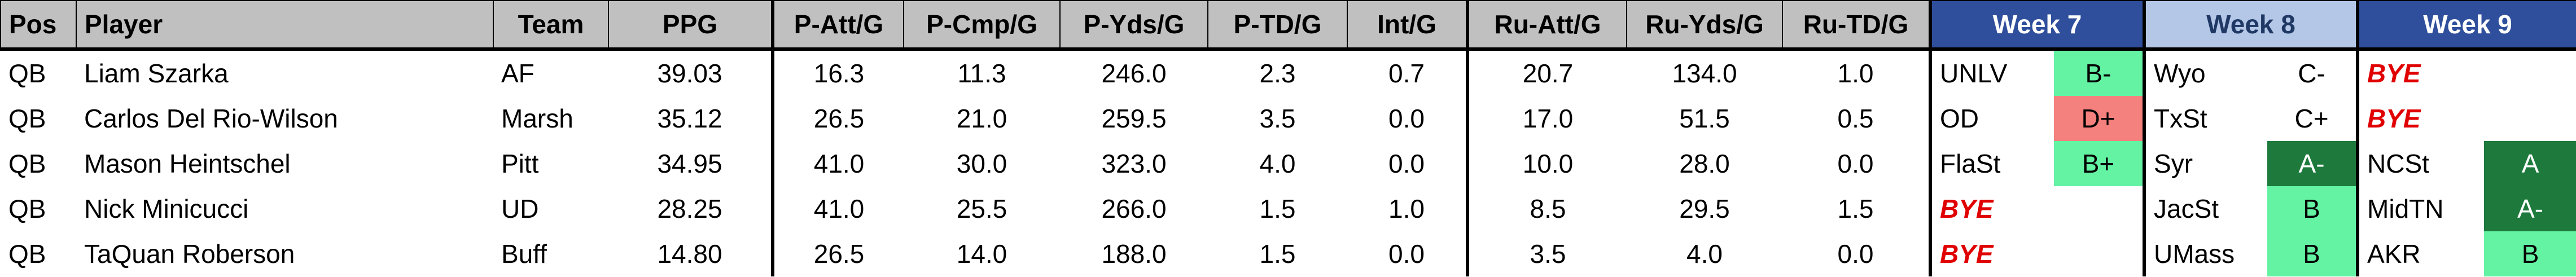 The height and width of the screenshot is (277, 2576). I want to click on cell: Carlos Del Rio-Wilson, so click(211, 118).